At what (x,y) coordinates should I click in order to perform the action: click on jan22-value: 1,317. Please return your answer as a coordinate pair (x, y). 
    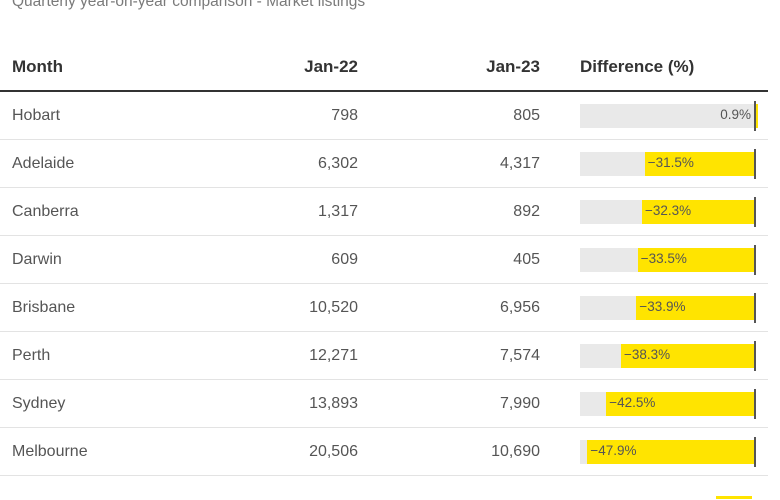
    Looking at the image, I should click on (276, 211).